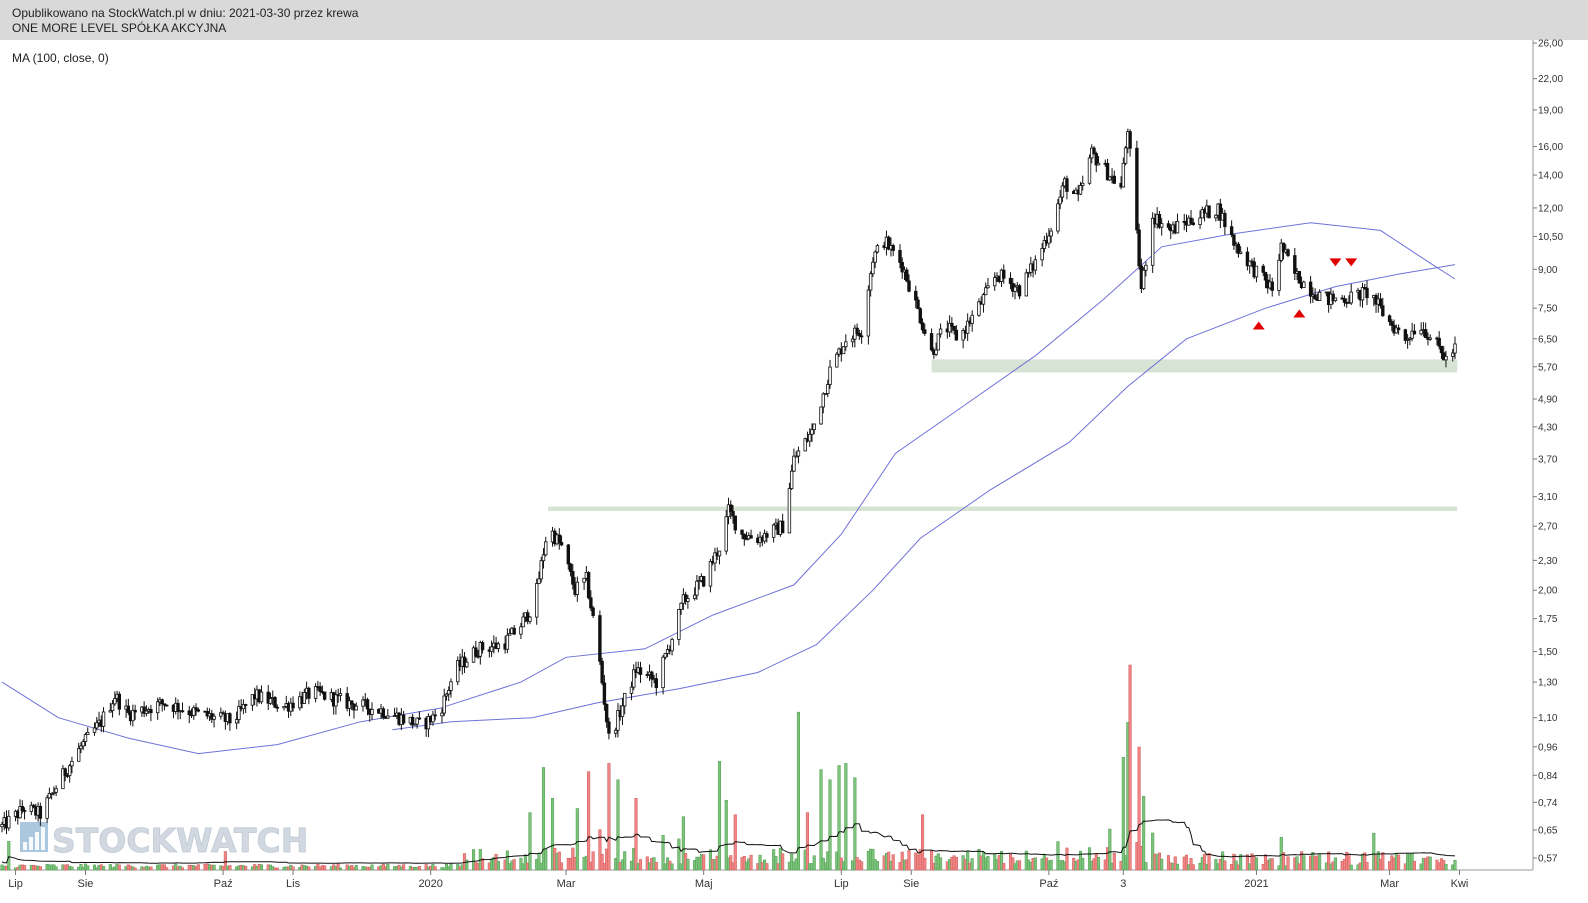  What do you see at coordinates (1550, 176) in the screenshot?
I see `y-tick-label: 14,00` at bounding box center [1550, 176].